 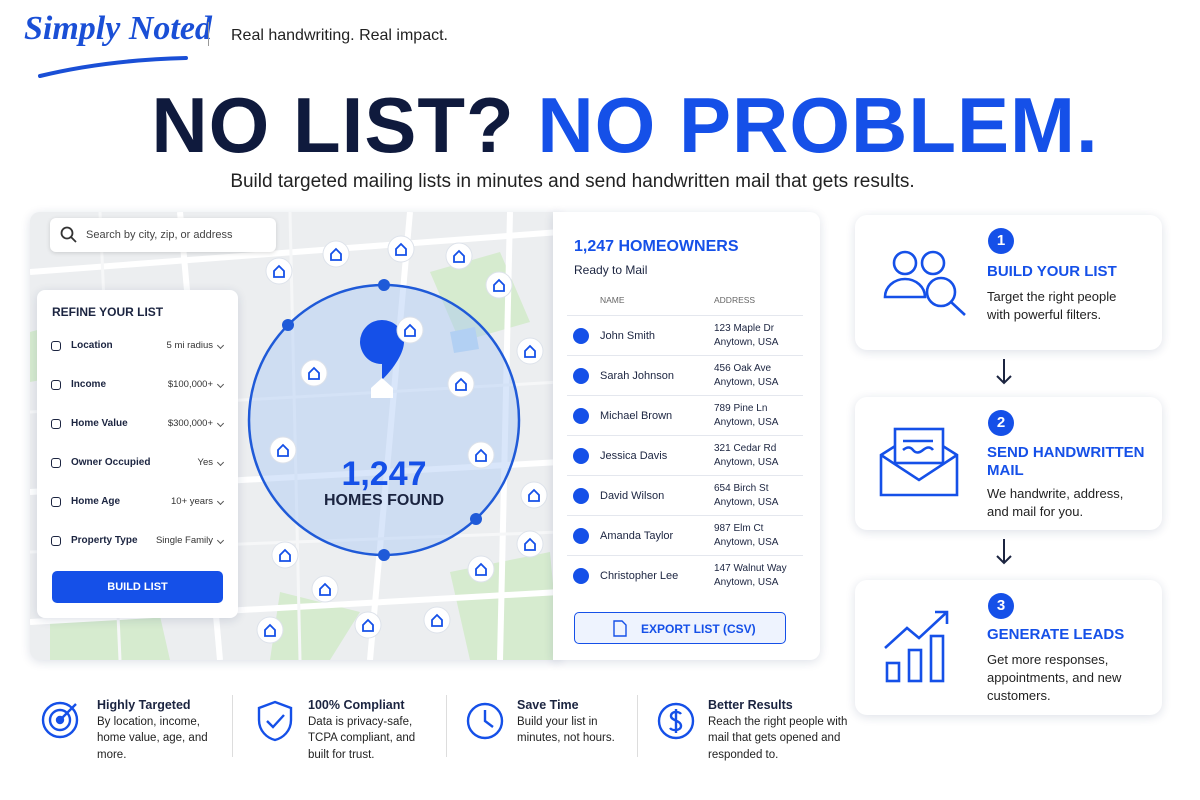 I want to click on arrow, so click(x=1004, y=552).